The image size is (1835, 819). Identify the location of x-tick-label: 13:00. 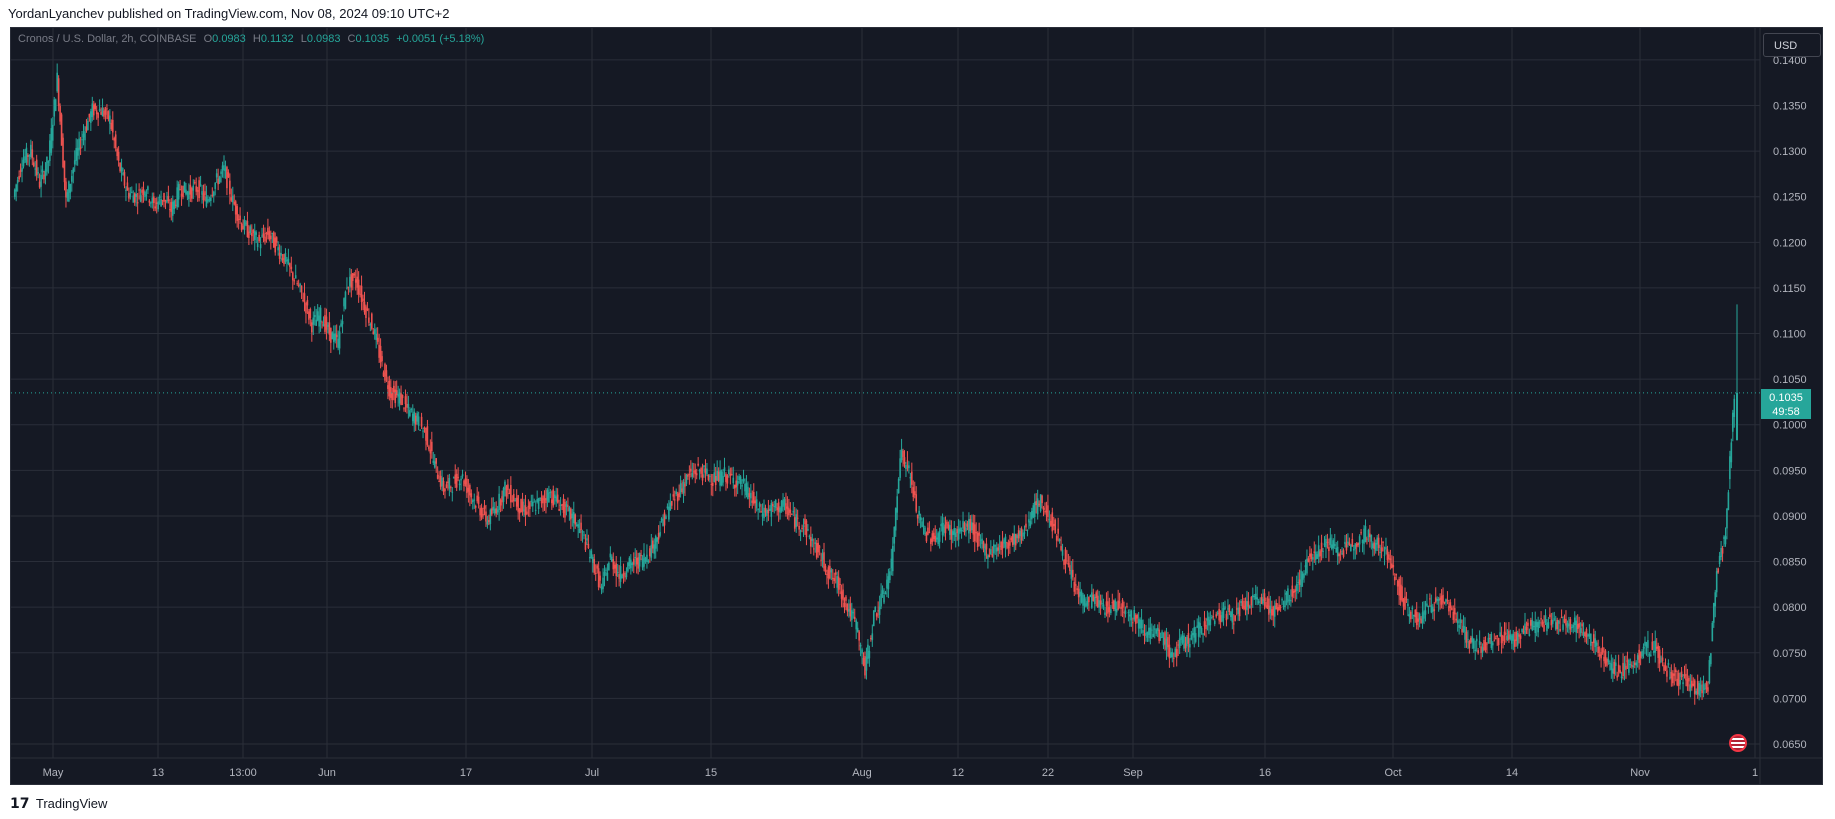
(243, 773).